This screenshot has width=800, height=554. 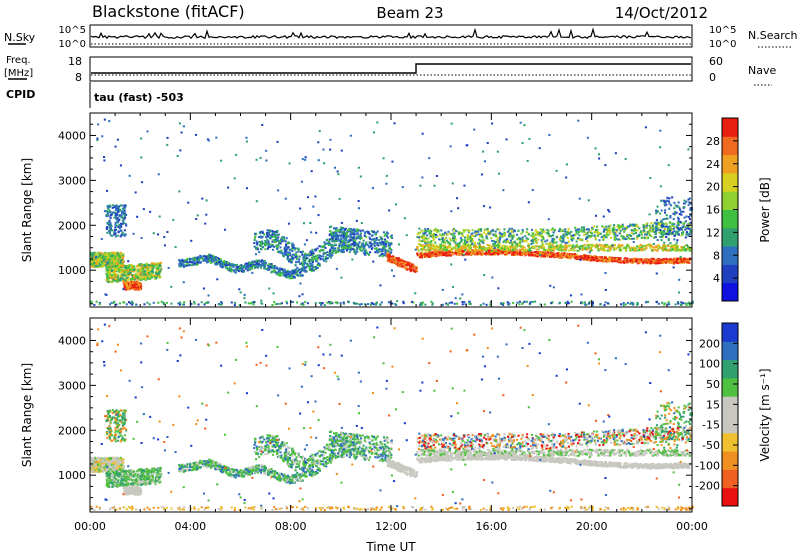 What do you see at coordinates (762, 70) in the screenshot?
I see `nave-label: Nave` at bounding box center [762, 70].